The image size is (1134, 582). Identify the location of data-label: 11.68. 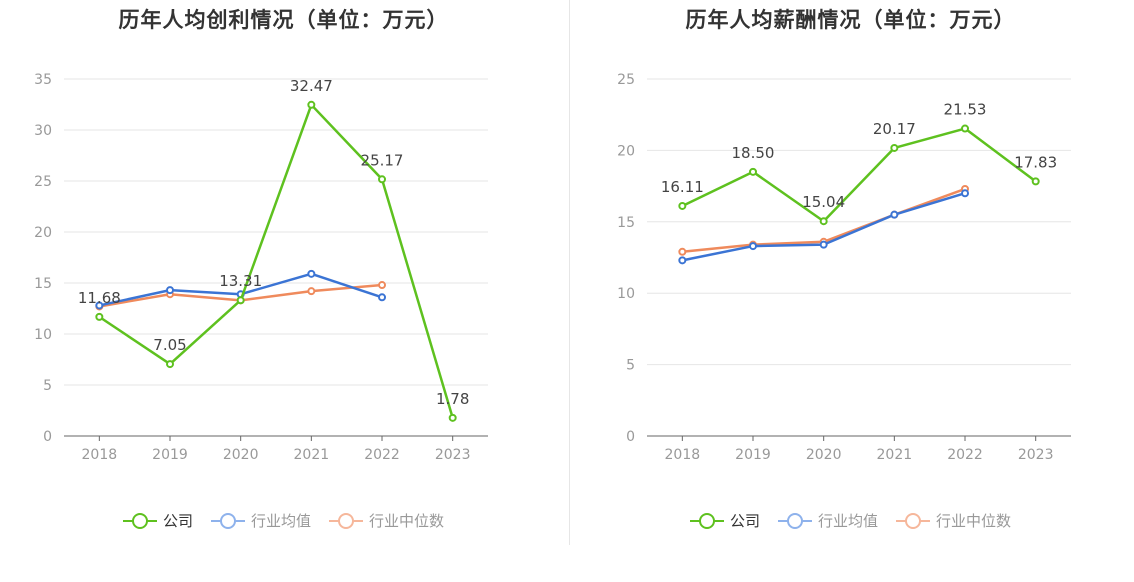
(99, 298).